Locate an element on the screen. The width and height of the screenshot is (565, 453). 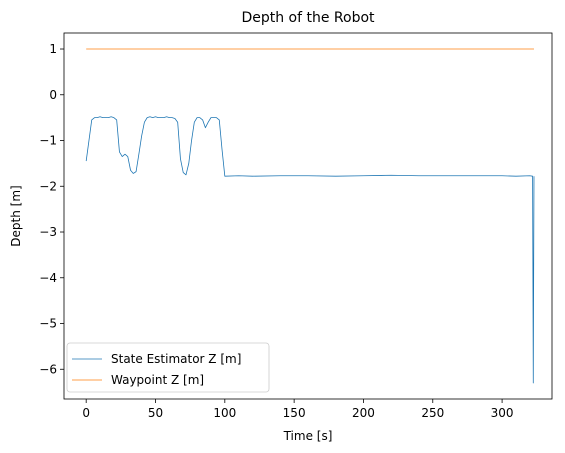
x-axis-label: Time [s] is located at coordinates (308, 436).